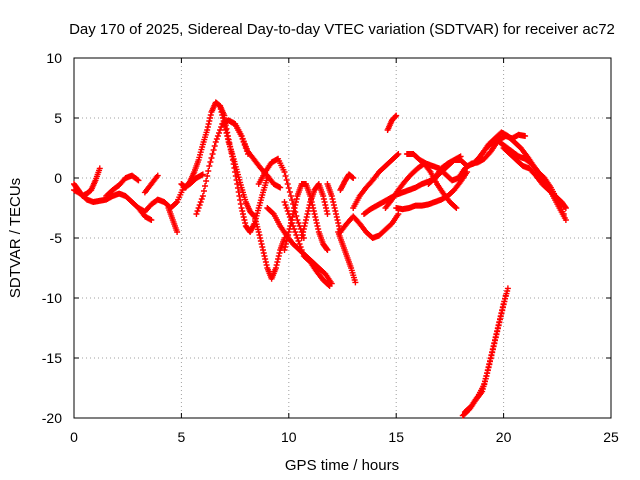 Image resolution: width=640 pixels, height=480 pixels. I want to click on y-tick-label: -15, so click(52, 358).